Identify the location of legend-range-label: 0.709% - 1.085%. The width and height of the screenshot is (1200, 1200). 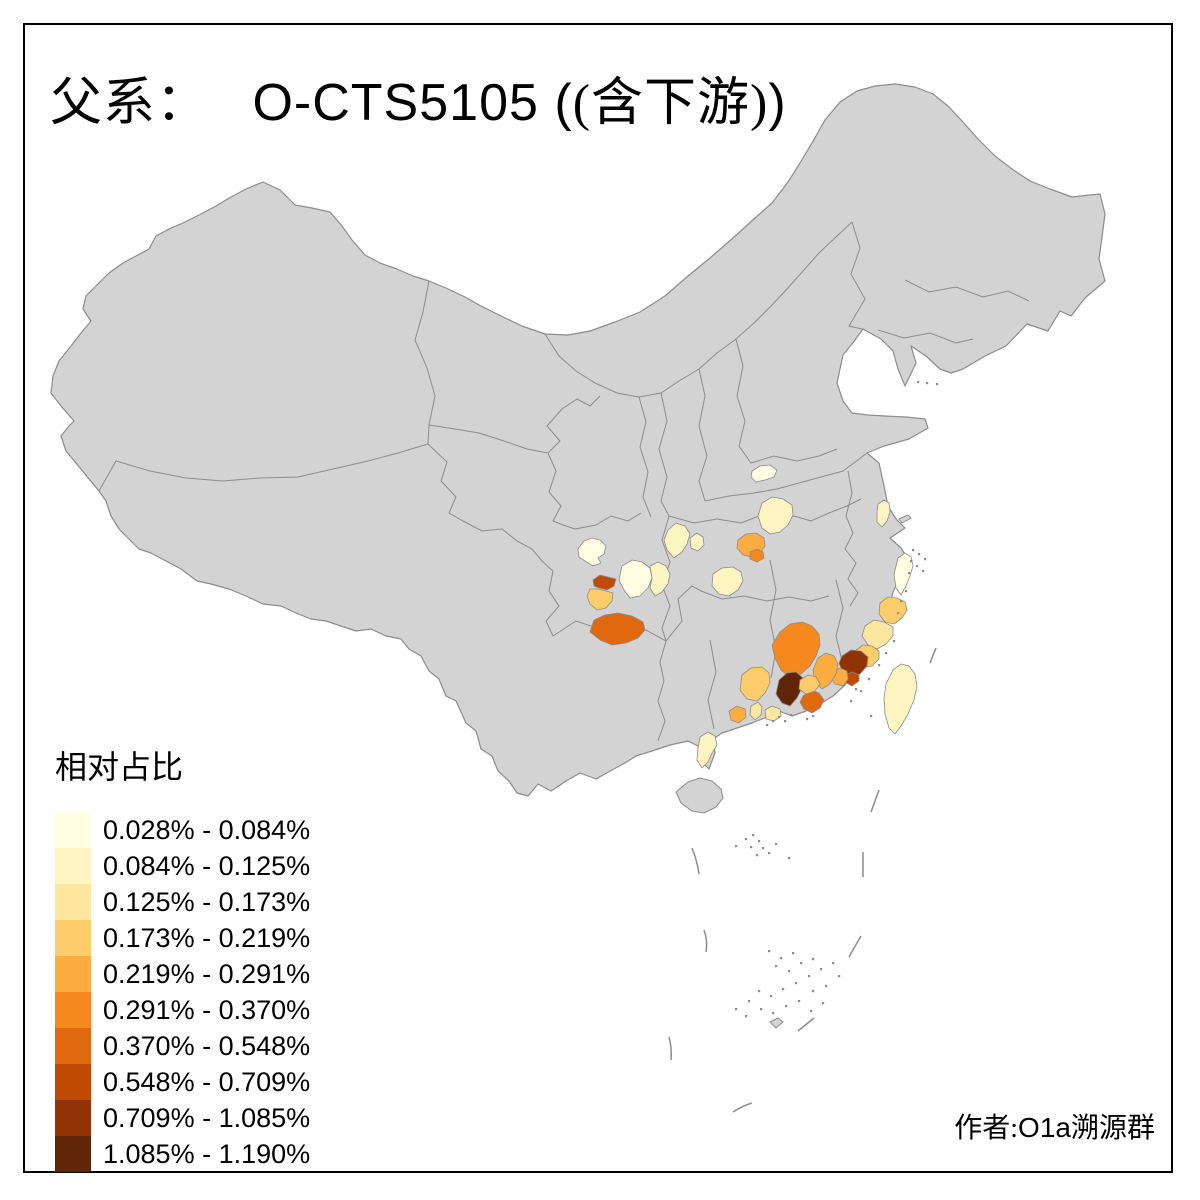
(207, 1117).